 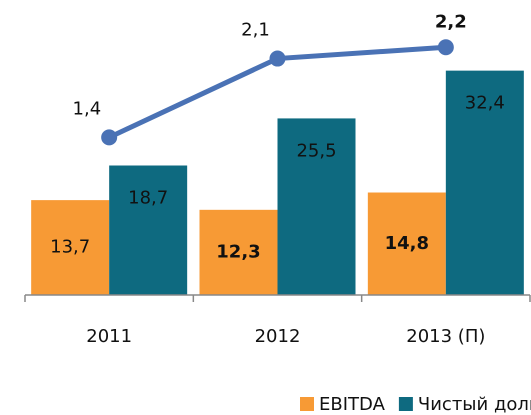 I want to click on data-label: 12,3, so click(x=238, y=251).